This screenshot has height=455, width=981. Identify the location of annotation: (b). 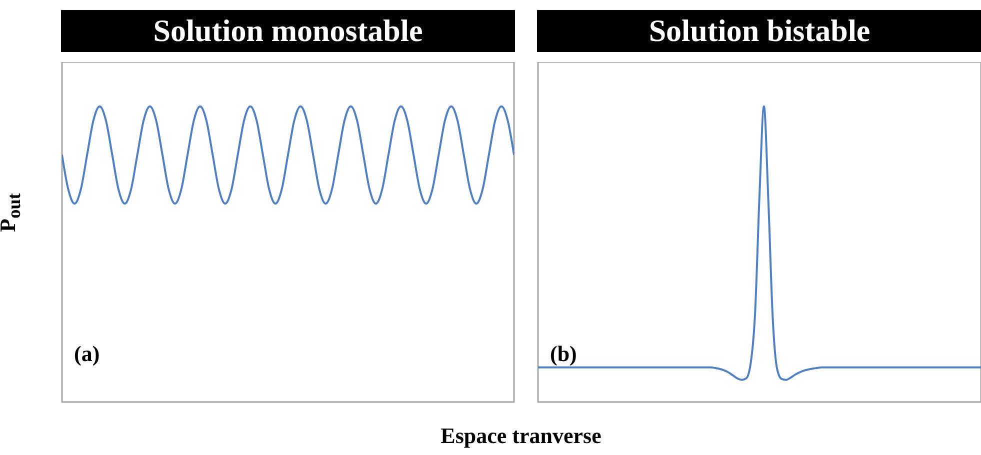
(563, 353).